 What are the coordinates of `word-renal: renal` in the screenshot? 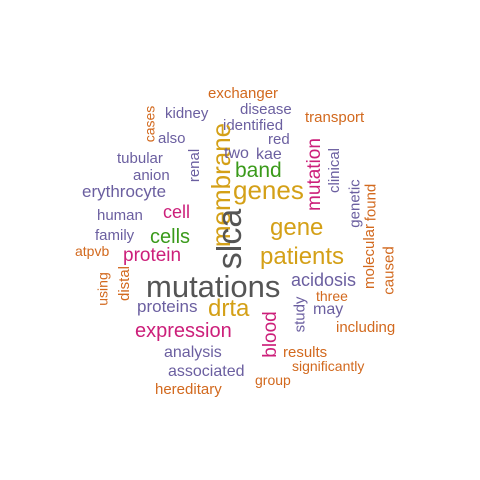 It's located at (195, 165).